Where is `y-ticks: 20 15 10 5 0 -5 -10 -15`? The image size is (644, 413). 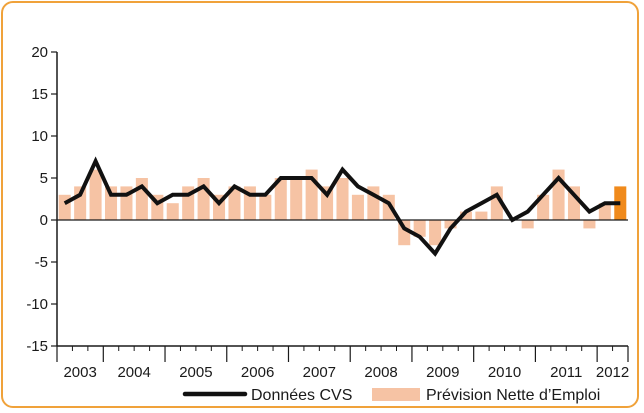
y-ticks: 20 15 10 5 0 -5 -10 -15 is located at coordinates (41, 199).